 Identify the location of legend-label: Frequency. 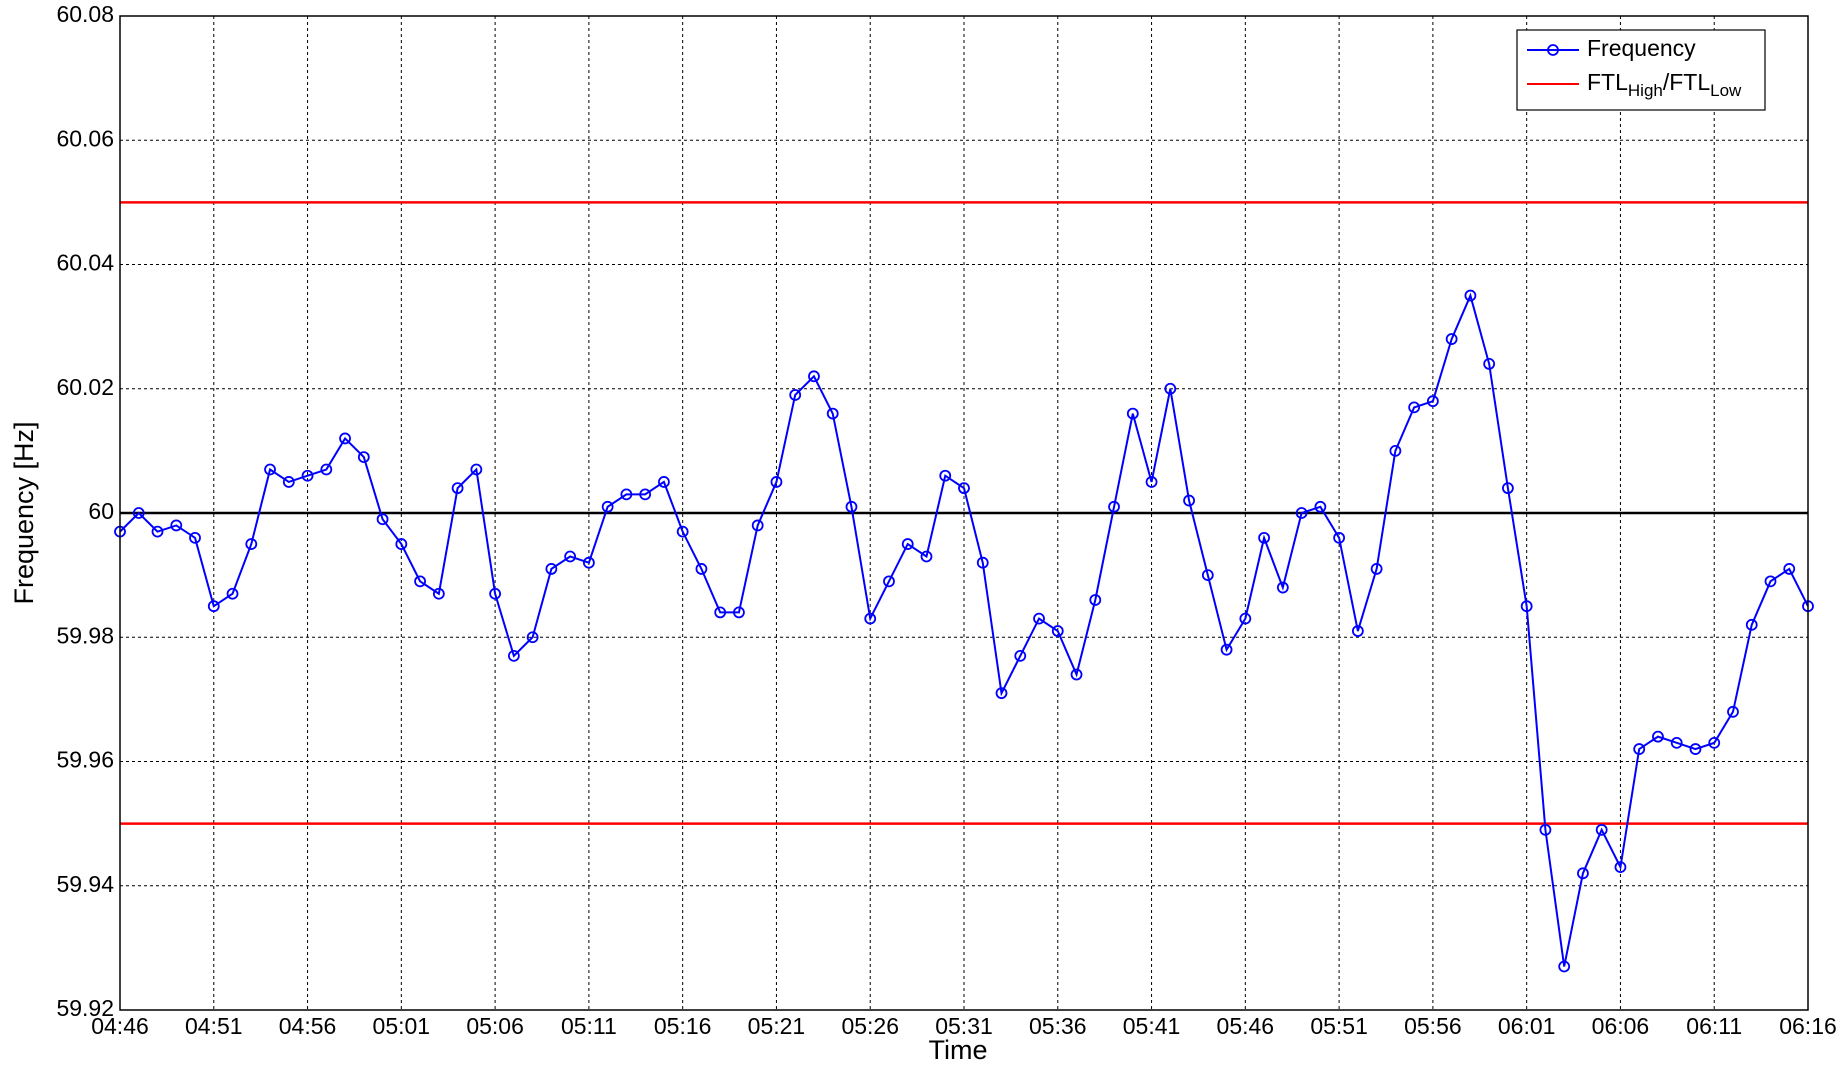
(1641, 48).